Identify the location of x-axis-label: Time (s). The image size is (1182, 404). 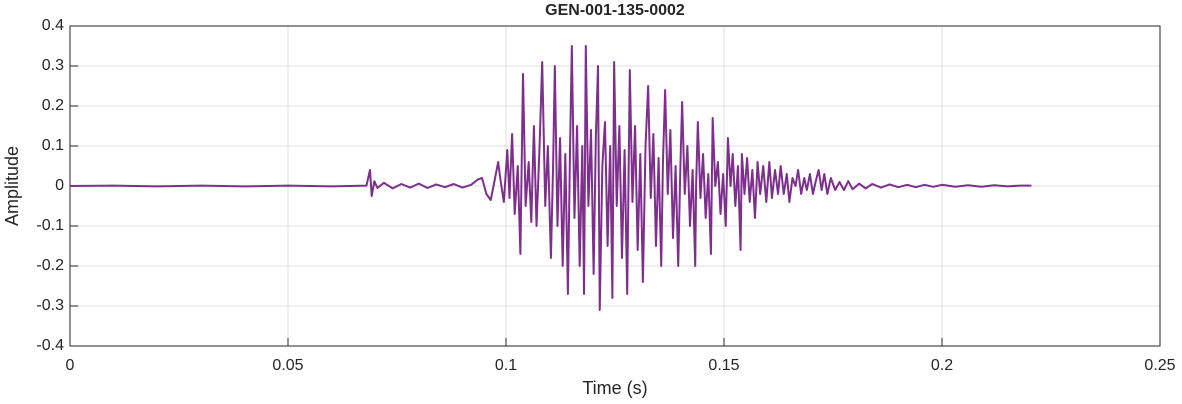
(614, 388).